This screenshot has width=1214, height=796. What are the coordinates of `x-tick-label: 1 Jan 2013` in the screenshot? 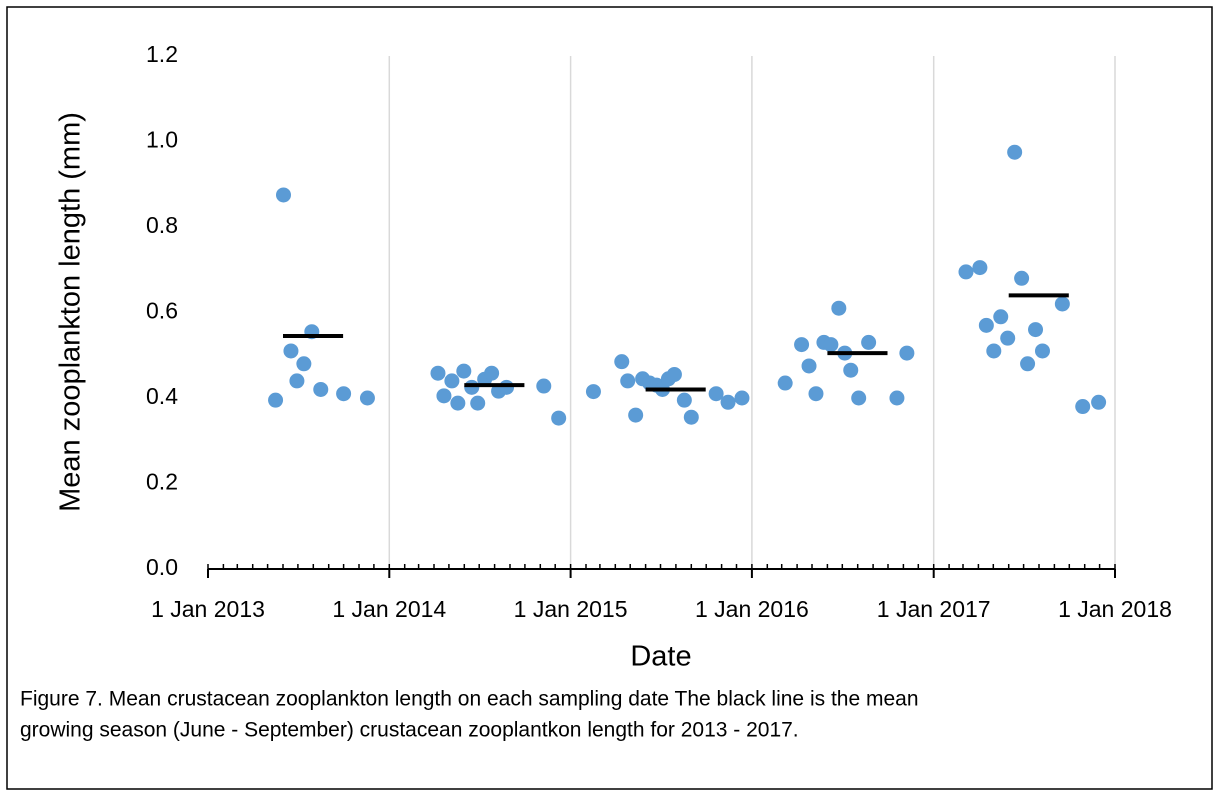 It's located at (208, 609).